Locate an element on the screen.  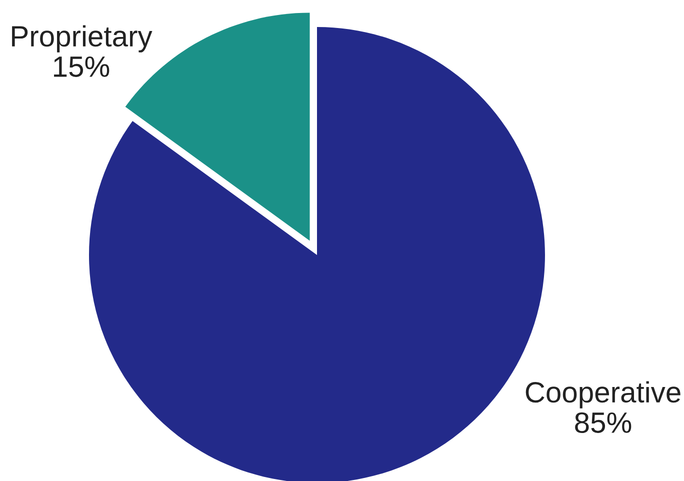
data-label: 15% is located at coordinates (82, 67).